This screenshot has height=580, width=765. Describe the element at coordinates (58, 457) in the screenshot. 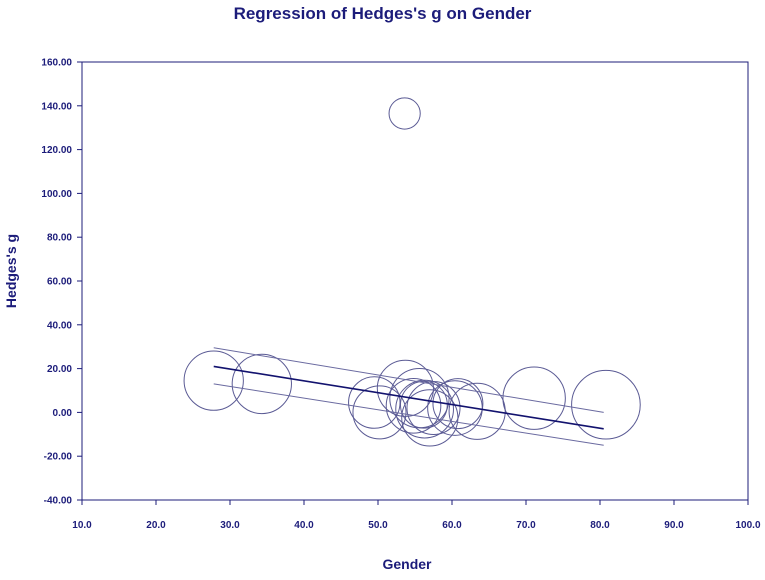

I see `y-tick-label: -20.00` at that location.